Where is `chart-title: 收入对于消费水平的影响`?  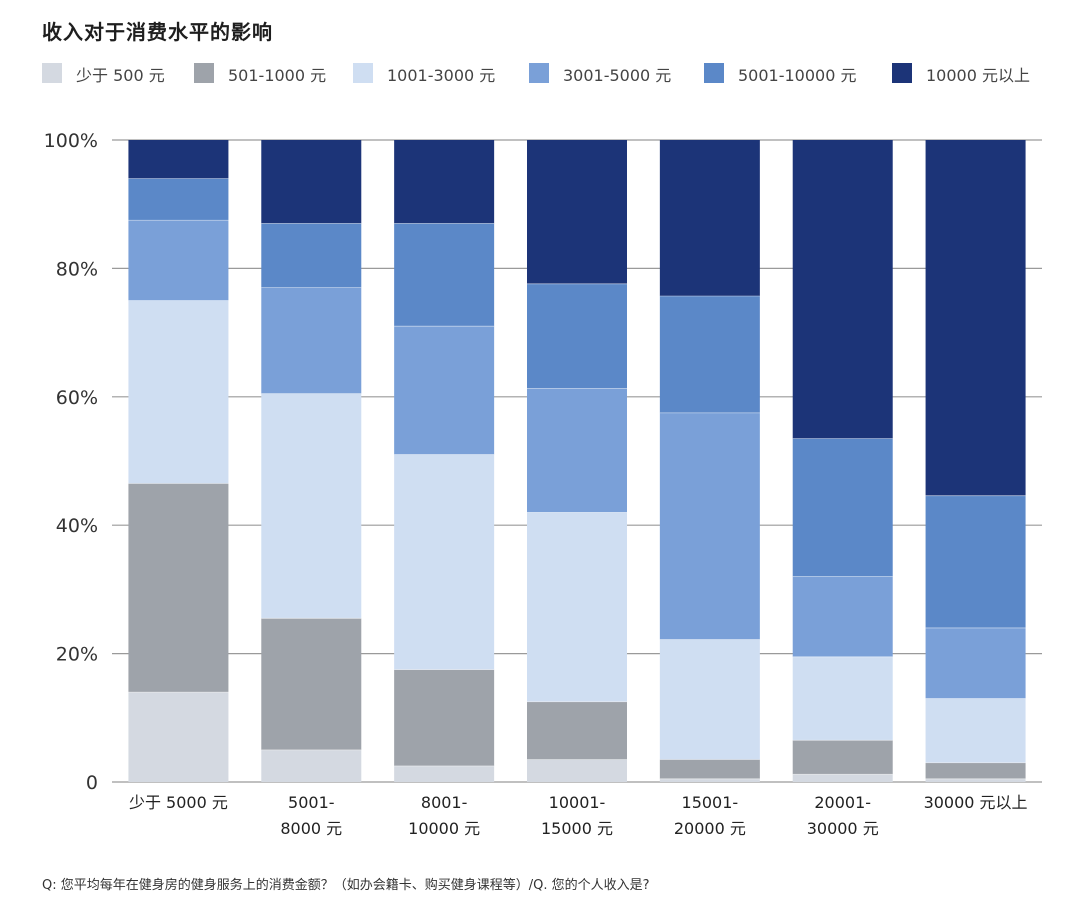 chart-title: 收入对于消费水平的影响 is located at coordinates (157, 32).